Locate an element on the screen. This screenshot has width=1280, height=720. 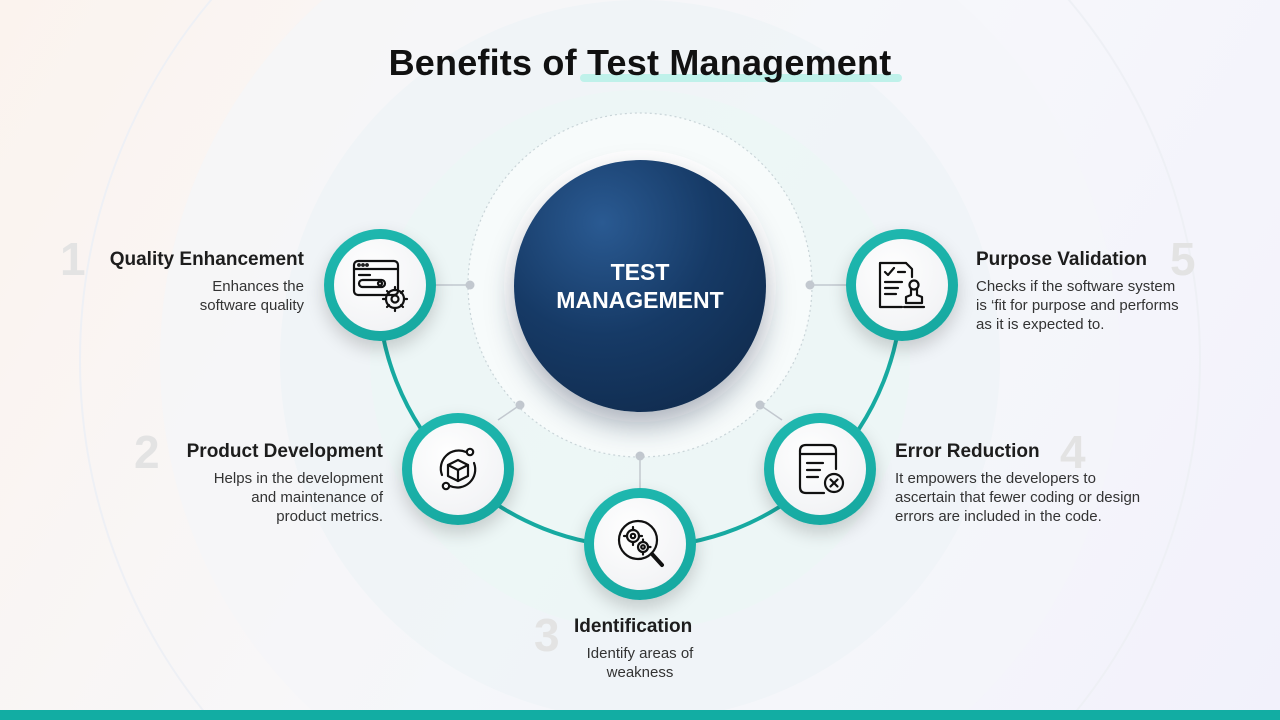
node-purpose-validation is located at coordinates (902, 285).